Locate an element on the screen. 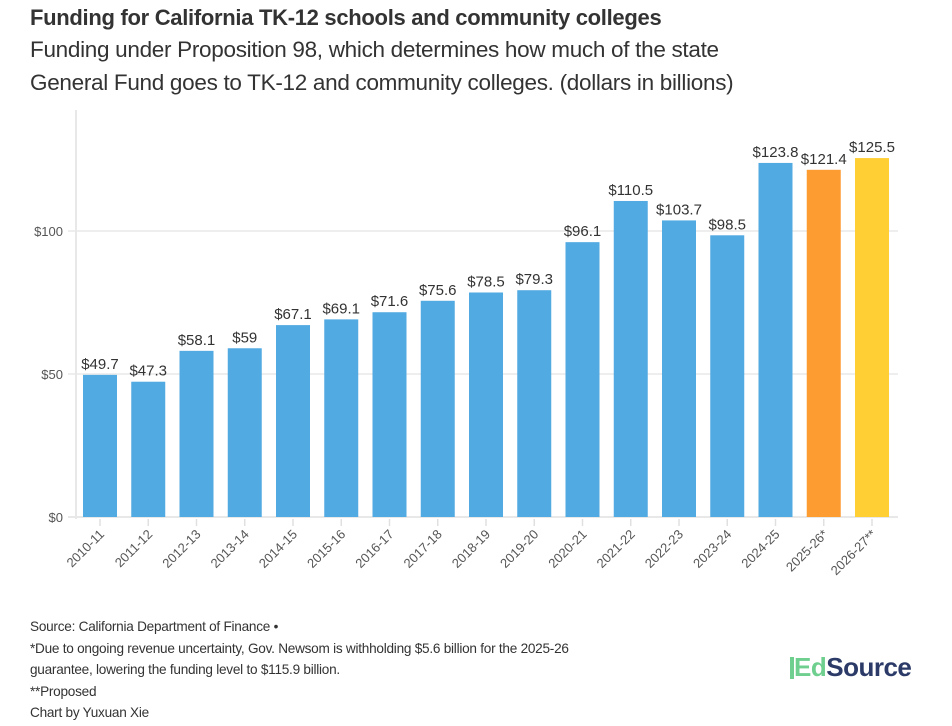  value-label: $96.1 is located at coordinates (583, 231).